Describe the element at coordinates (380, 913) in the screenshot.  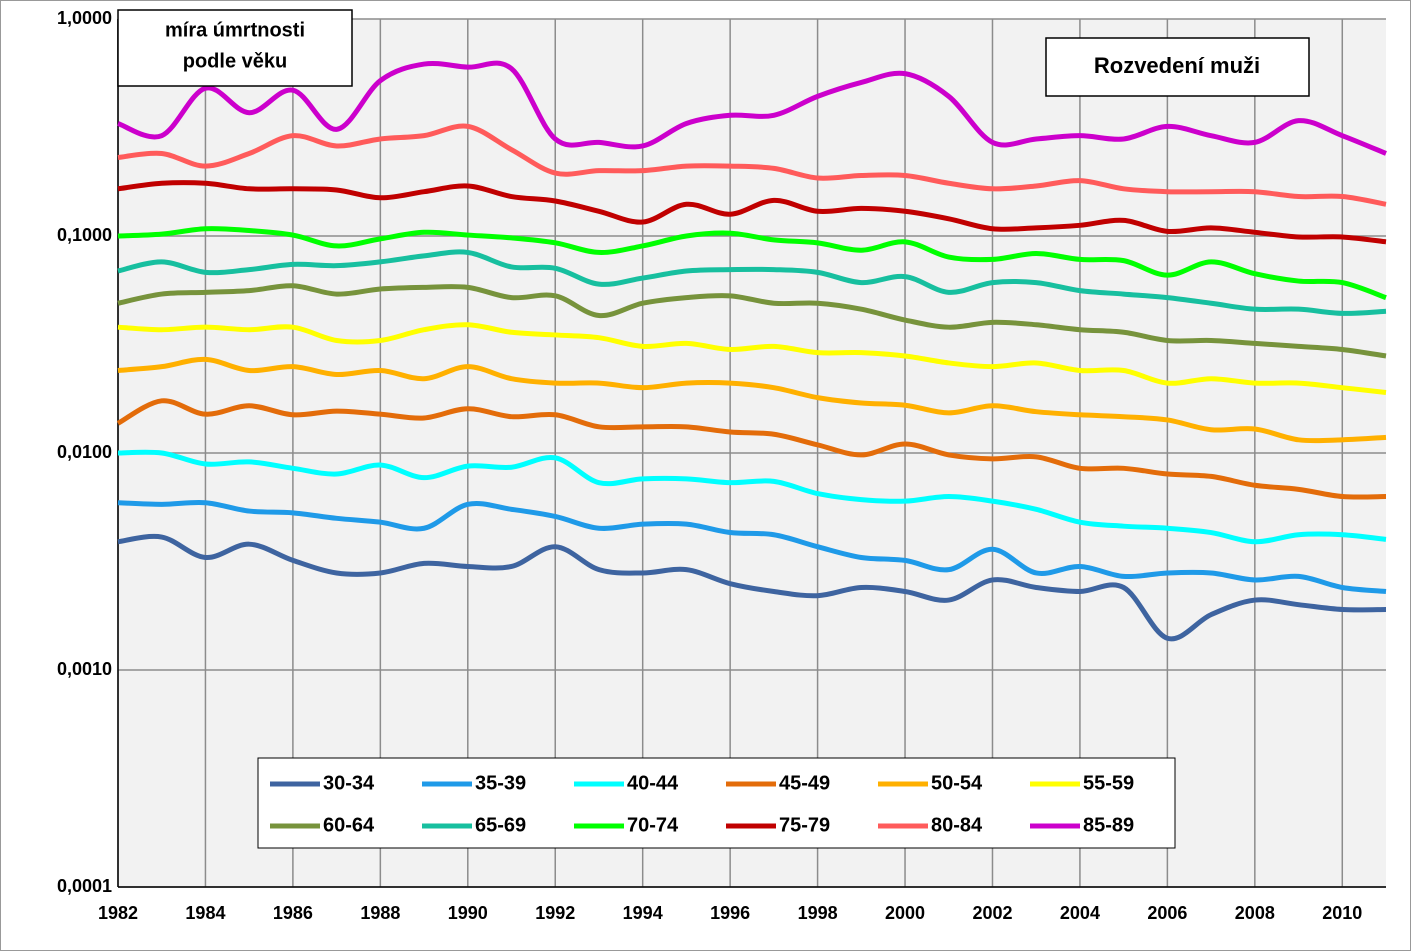
I see `x-tick-label: 1988` at that location.